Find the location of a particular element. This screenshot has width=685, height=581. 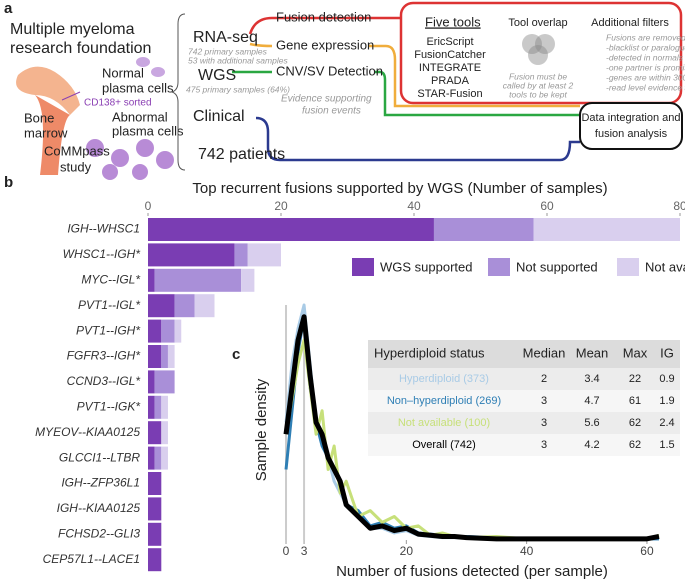

tools-box is located at coordinates (541, 53).